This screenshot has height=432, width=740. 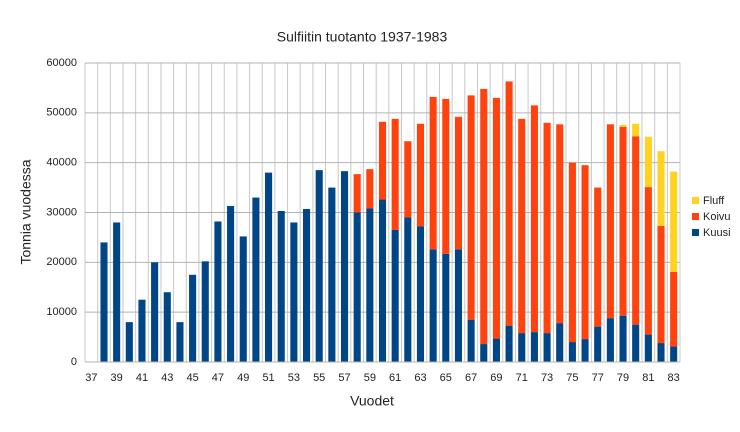 I want to click on y-axis-title: Tonnia vuodessa, so click(x=26, y=211).